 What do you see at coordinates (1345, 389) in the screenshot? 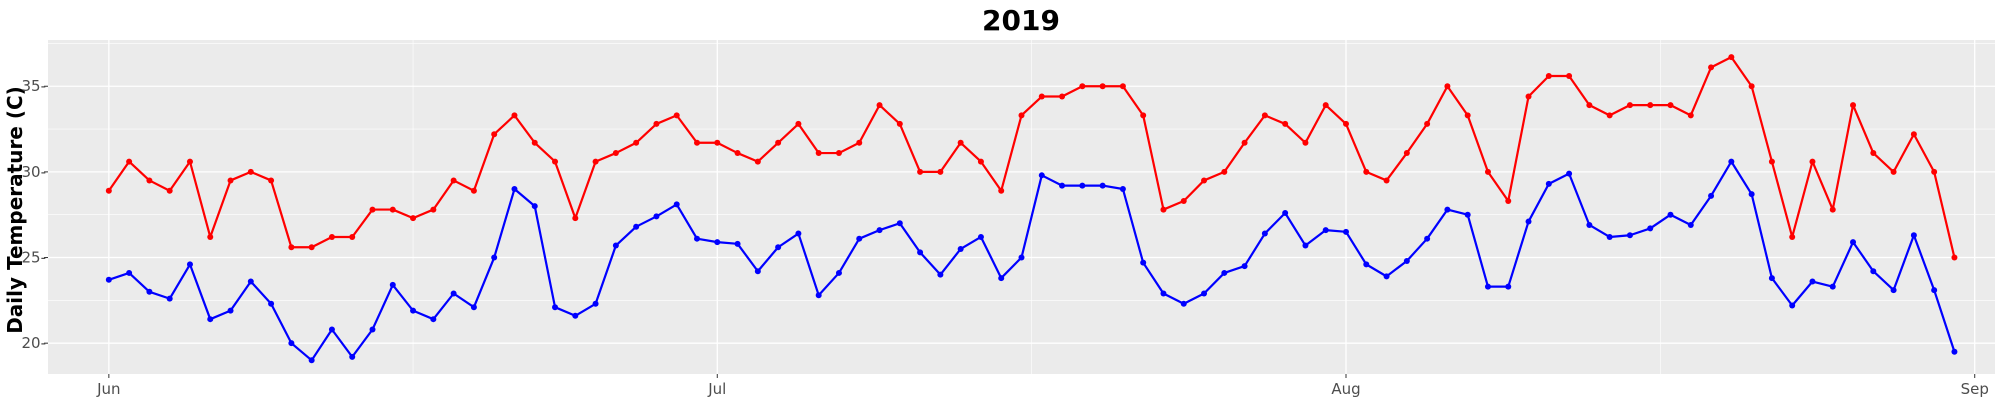
I see `x-tick-label: Aug` at bounding box center [1345, 389].